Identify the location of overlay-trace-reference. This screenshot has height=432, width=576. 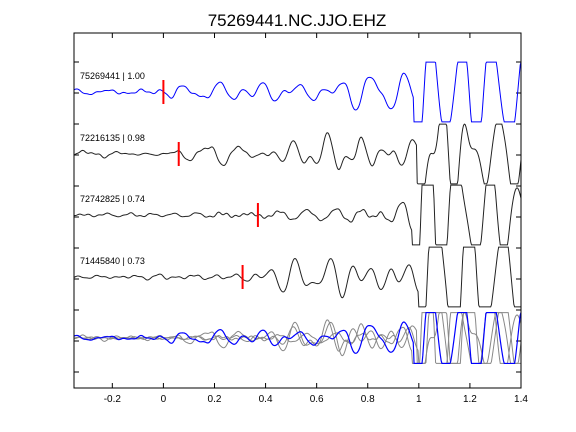
(297, 338).